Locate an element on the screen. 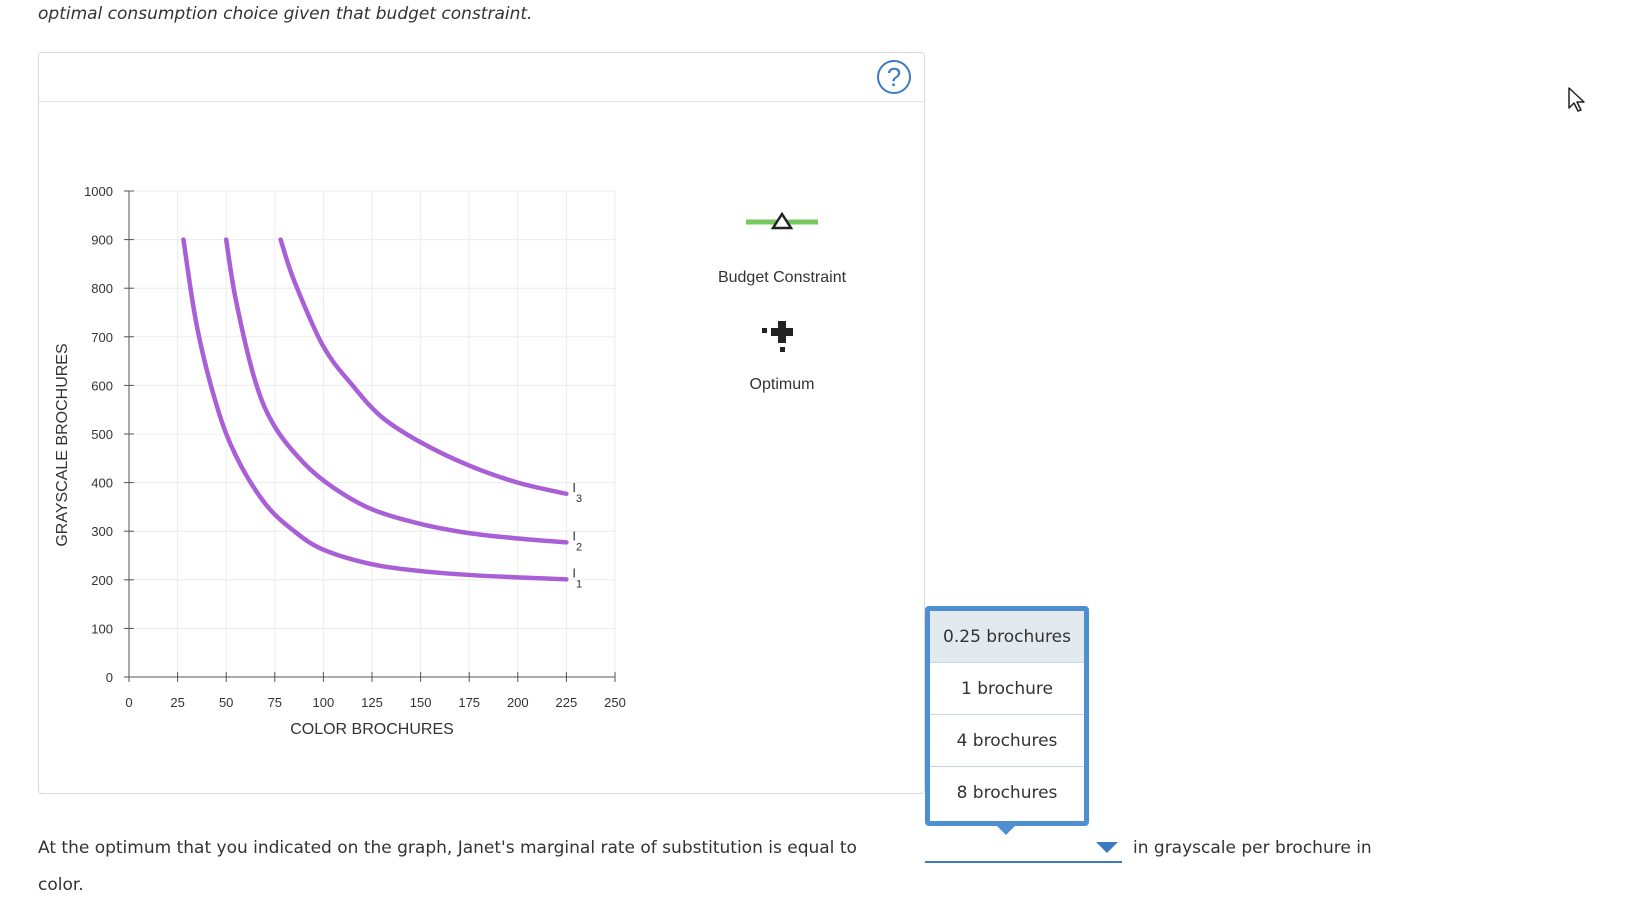 The height and width of the screenshot is (904, 1632). y-tick-label: 400 is located at coordinates (102, 483).